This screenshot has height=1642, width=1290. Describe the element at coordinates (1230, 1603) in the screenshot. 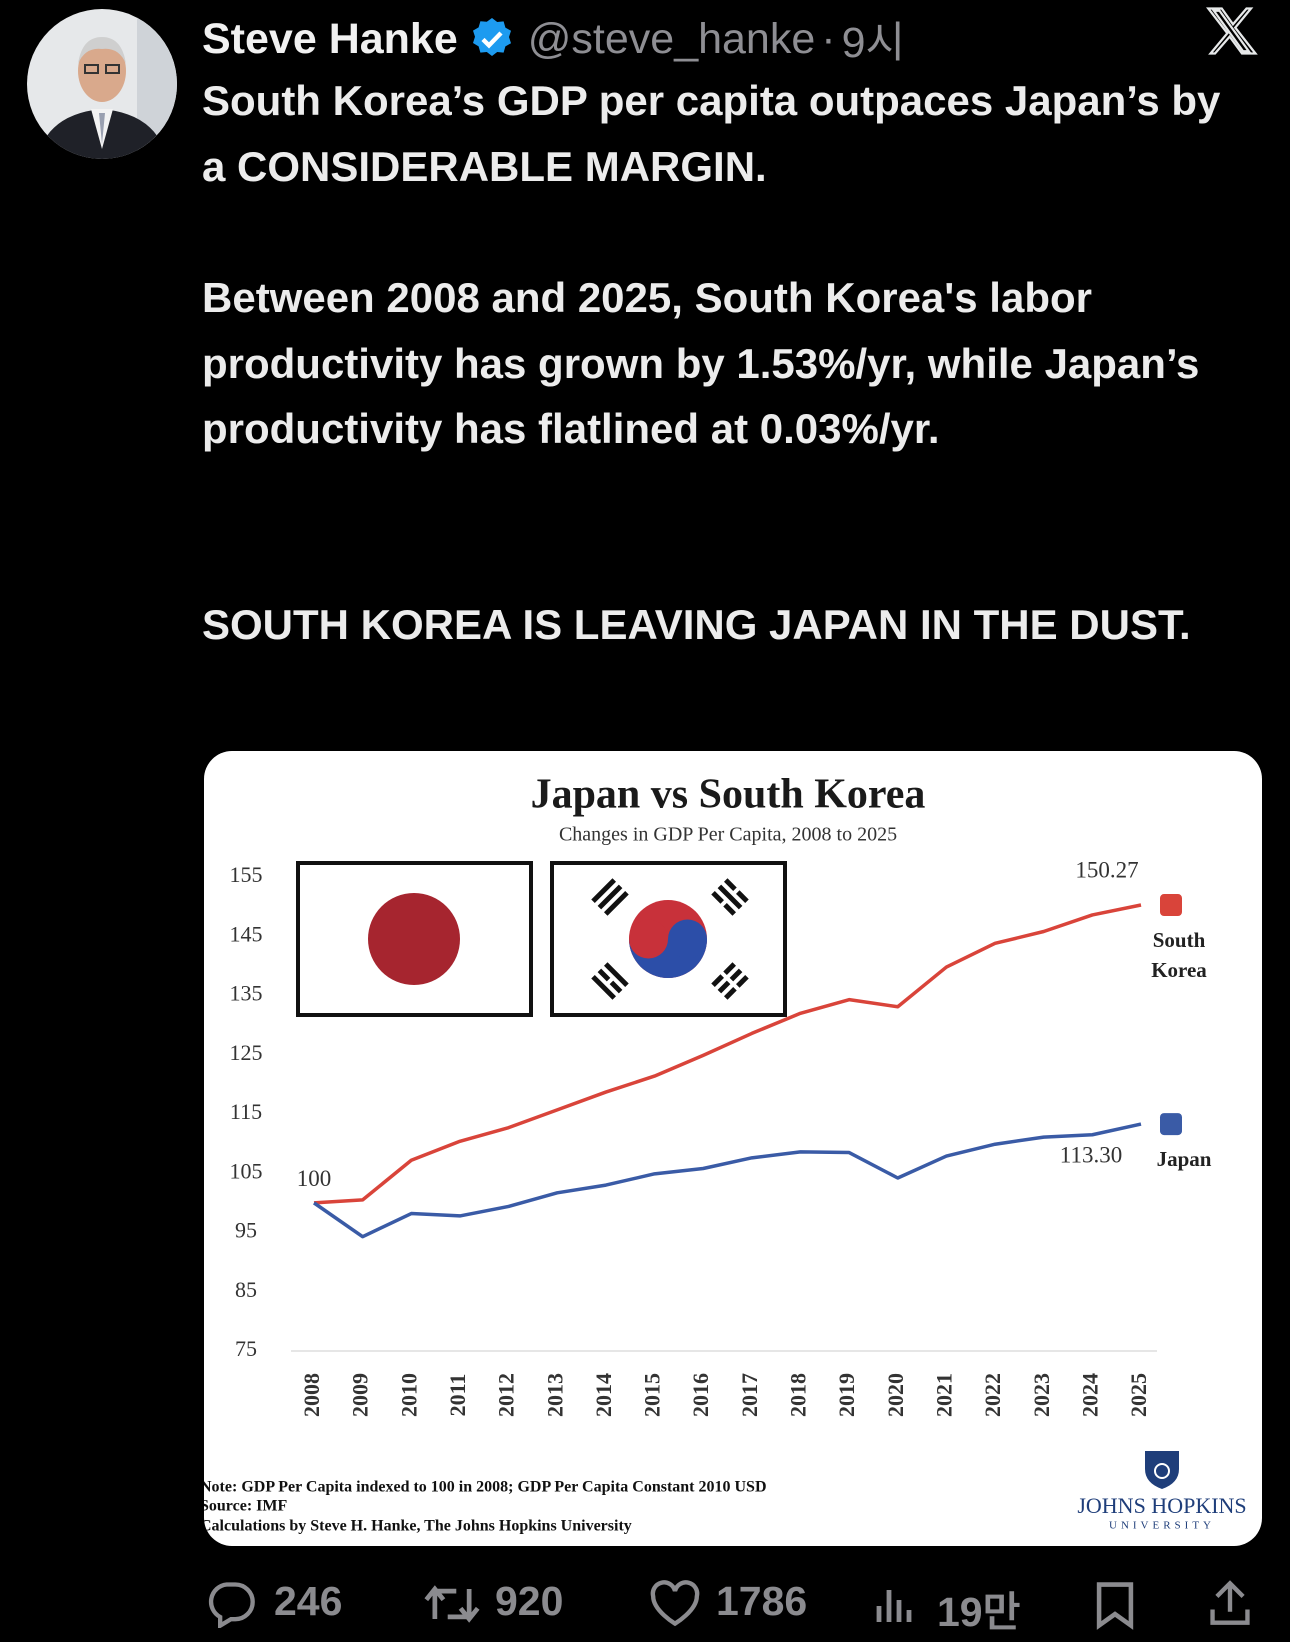

I see `share-icon` at that location.